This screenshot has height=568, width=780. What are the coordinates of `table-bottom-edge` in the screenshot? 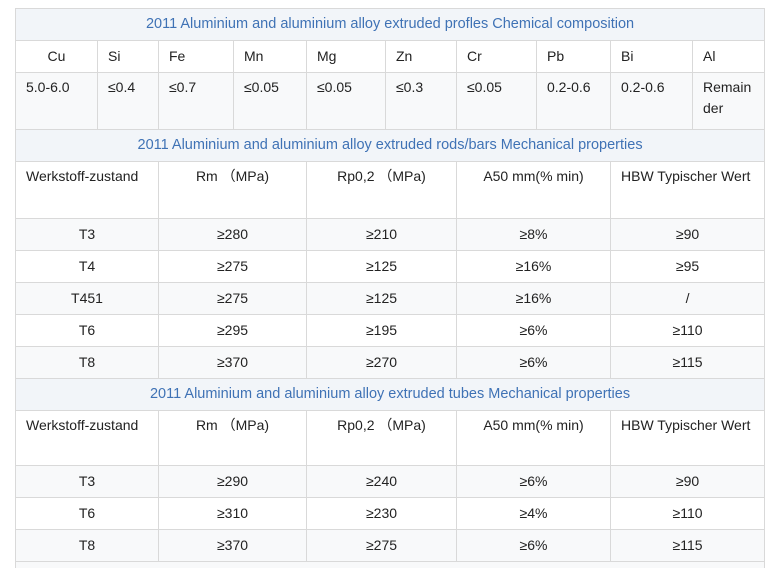 It's located at (390, 565).